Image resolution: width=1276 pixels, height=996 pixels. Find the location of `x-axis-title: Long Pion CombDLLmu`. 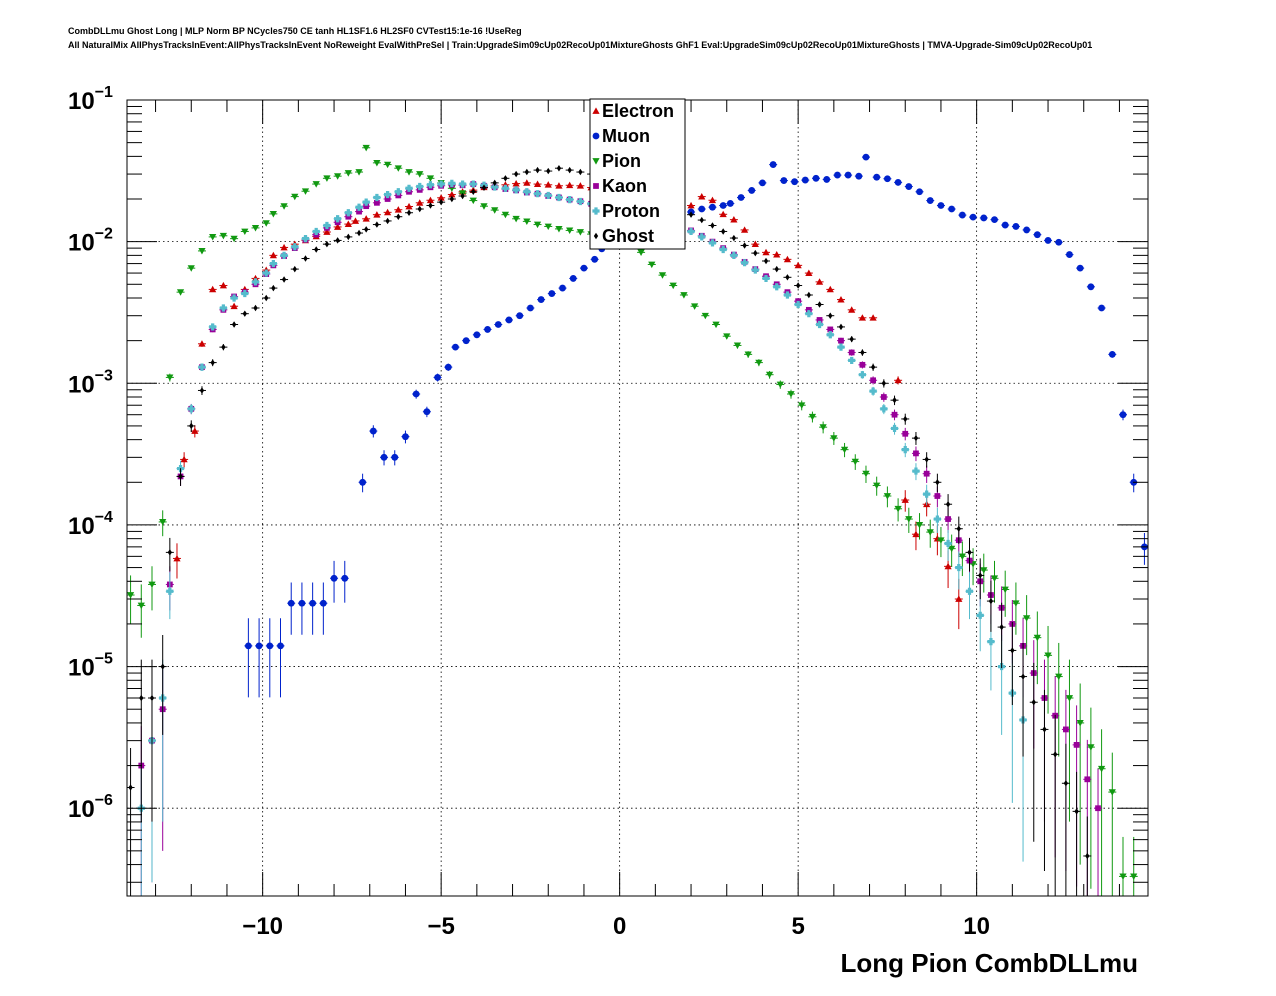

x-axis-title: Long Pion CombDLLmu is located at coordinates (989, 963).